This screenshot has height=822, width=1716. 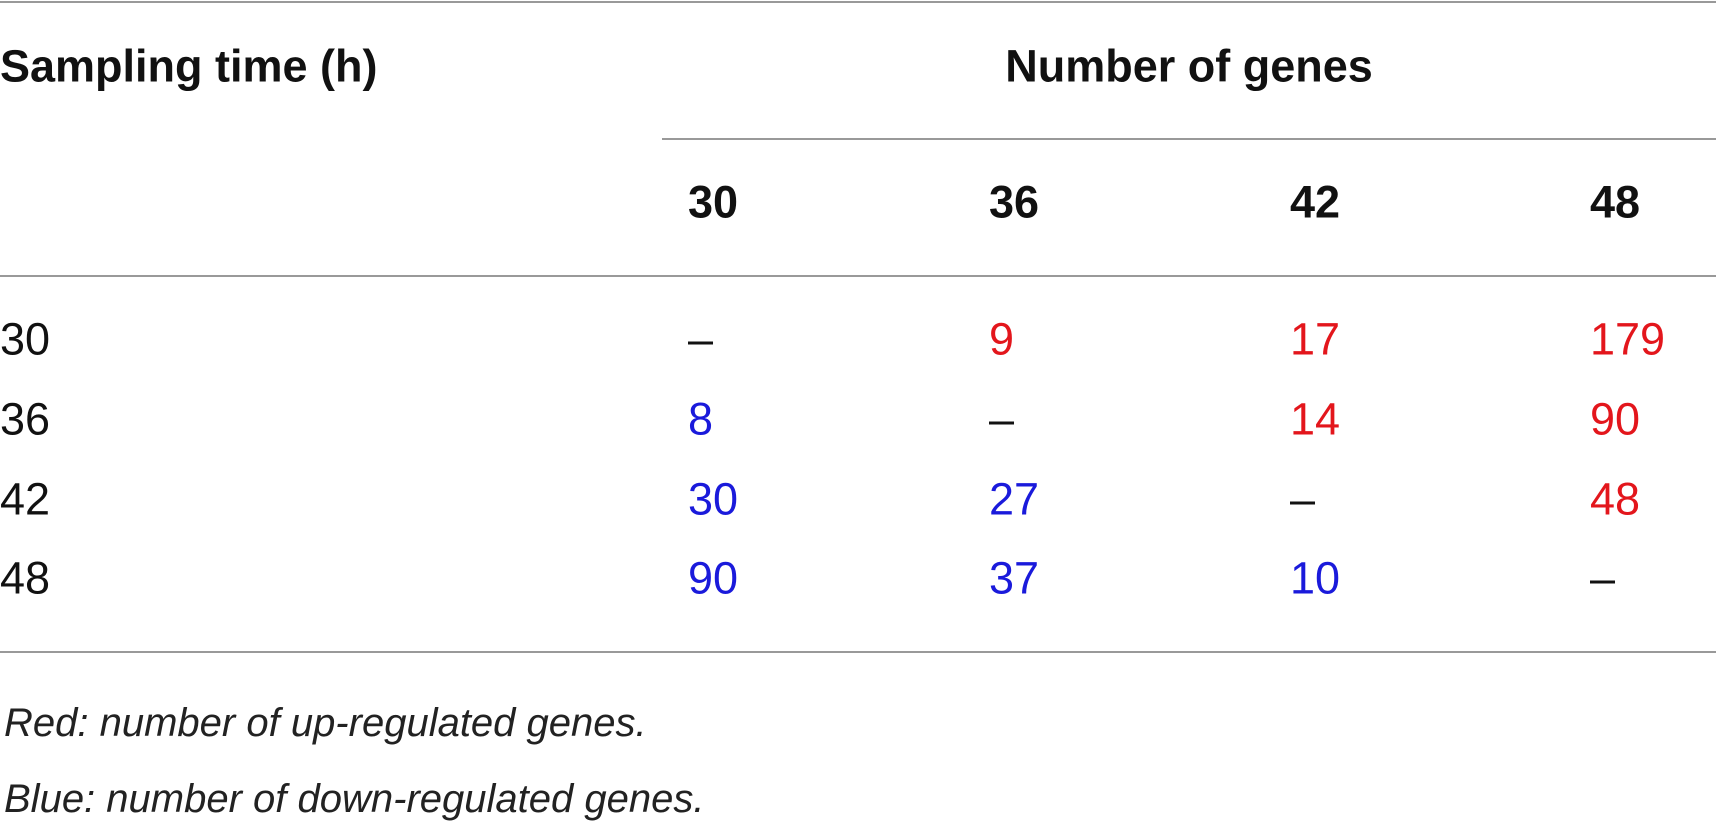 What do you see at coordinates (189, 66) in the screenshot?
I see `row-label-header: Sampling time (h)` at bounding box center [189, 66].